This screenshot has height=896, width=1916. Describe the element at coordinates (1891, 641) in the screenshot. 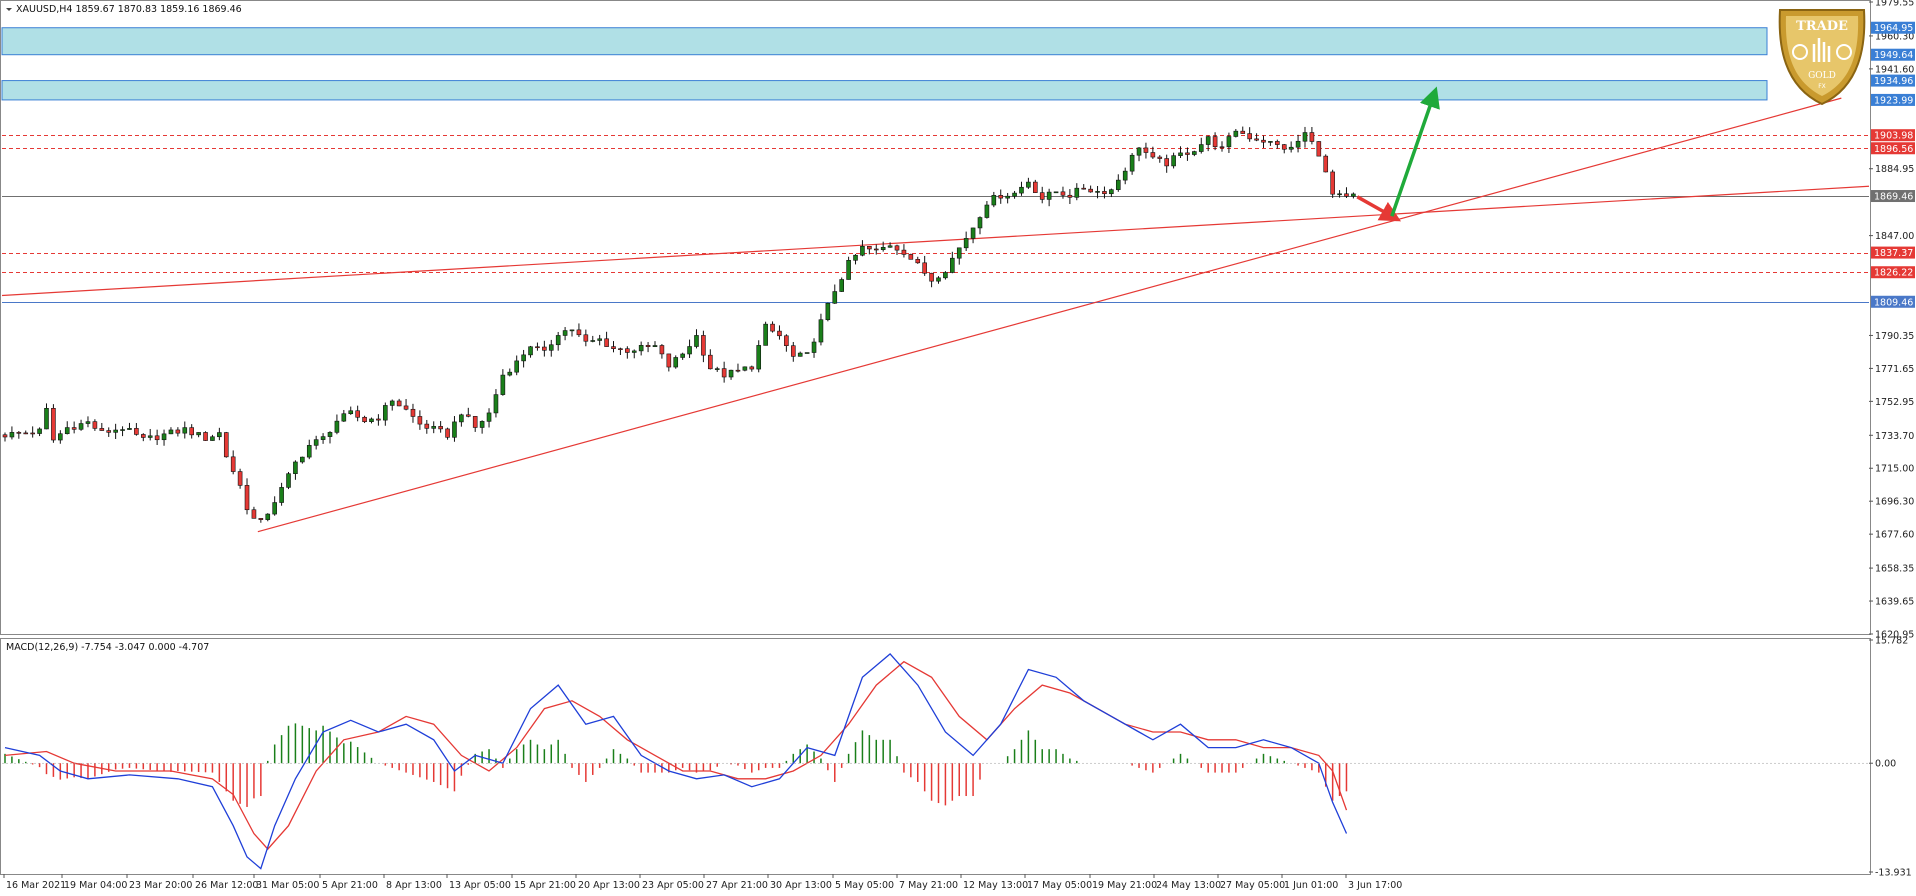

I see `macd-tick-label: 15.782` at that location.